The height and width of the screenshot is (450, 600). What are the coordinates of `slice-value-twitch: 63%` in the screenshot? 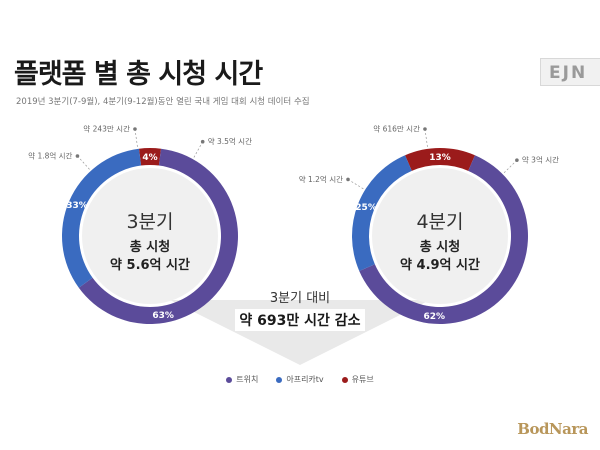 It's located at (163, 316).